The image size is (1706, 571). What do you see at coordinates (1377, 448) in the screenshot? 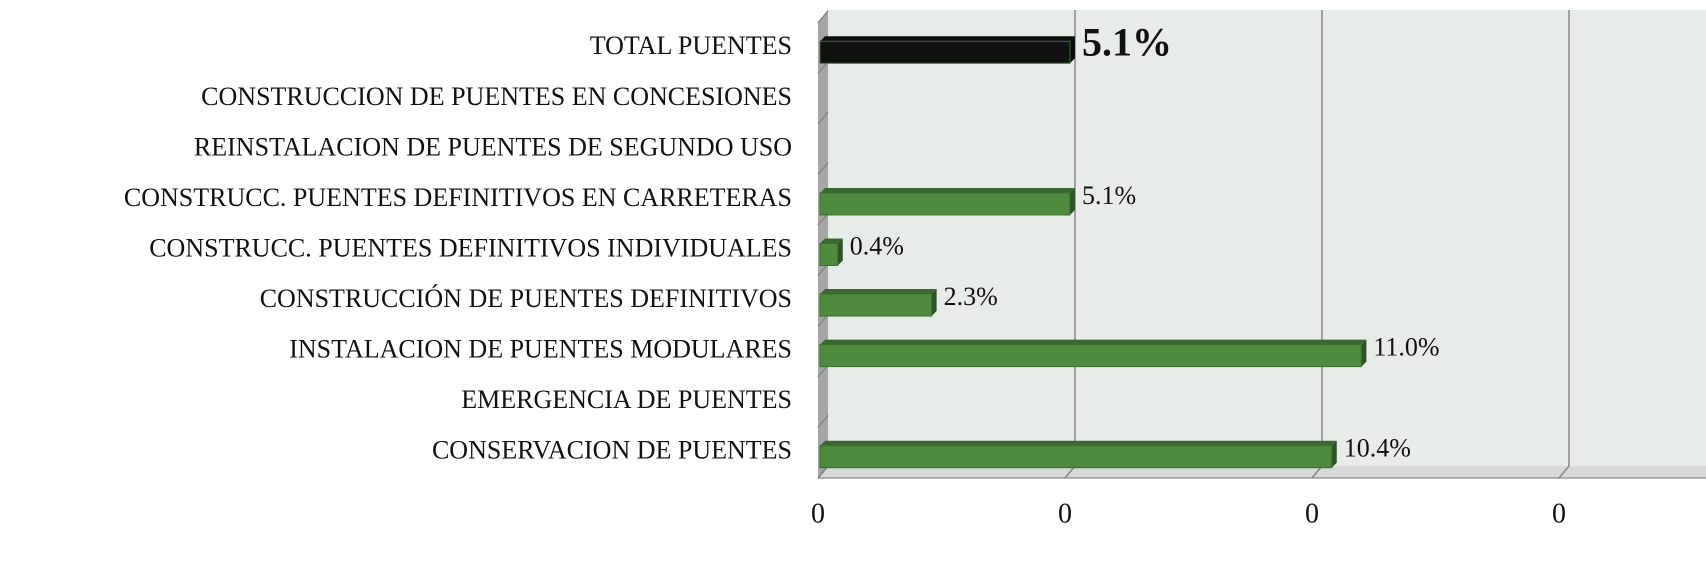
I see `value-label: 10.4%` at bounding box center [1377, 448].